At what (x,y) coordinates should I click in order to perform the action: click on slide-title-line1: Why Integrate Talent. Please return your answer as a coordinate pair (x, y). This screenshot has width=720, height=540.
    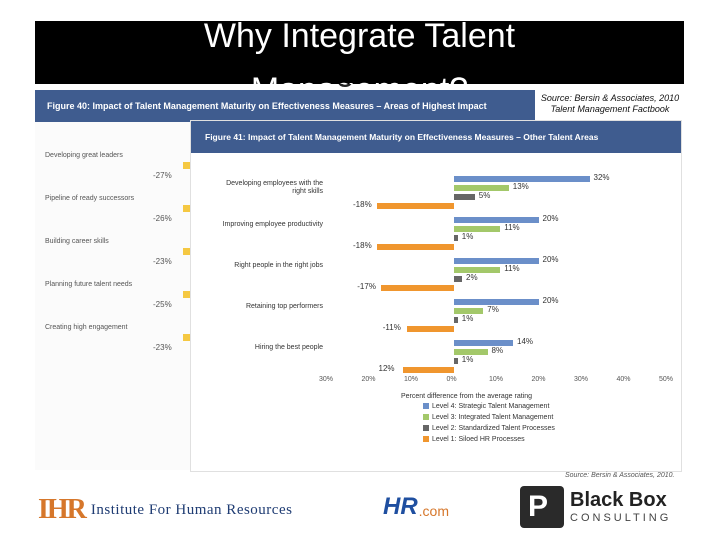
    Looking at the image, I should click on (359, 38).